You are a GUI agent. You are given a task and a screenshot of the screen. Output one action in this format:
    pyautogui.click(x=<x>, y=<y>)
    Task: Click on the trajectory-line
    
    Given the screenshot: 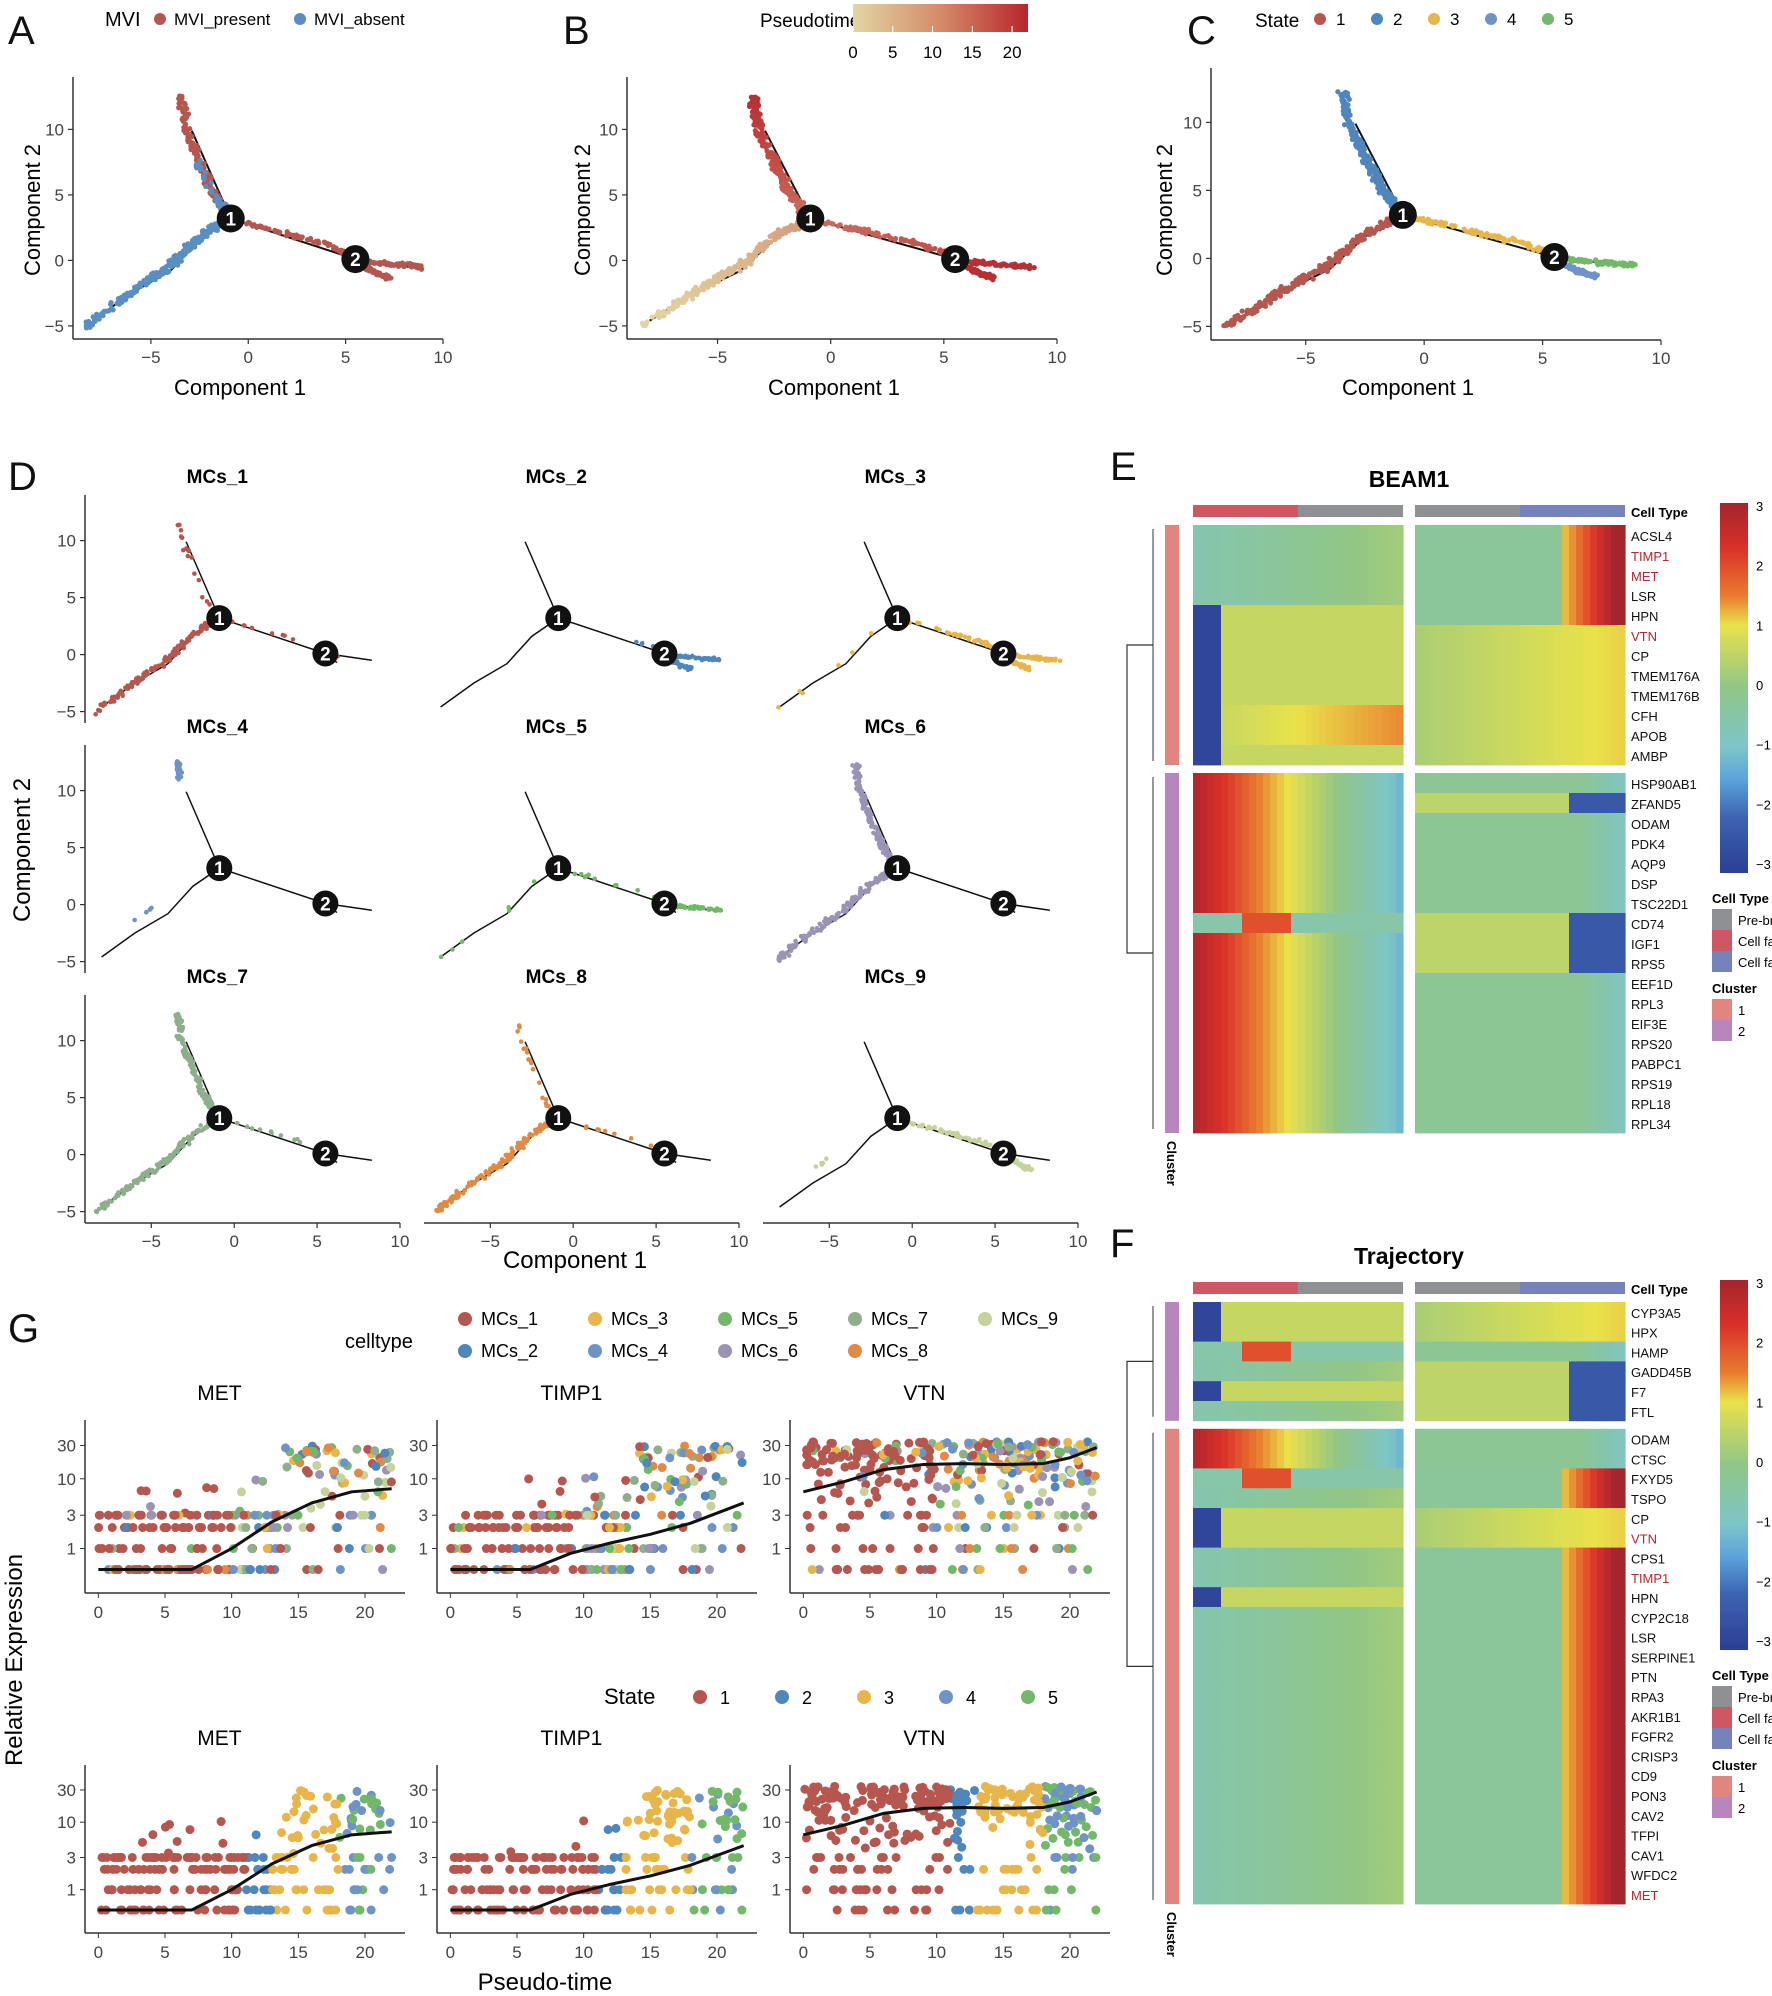 What is the action you would take?
    pyautogui.click(x=973, y=889)
    